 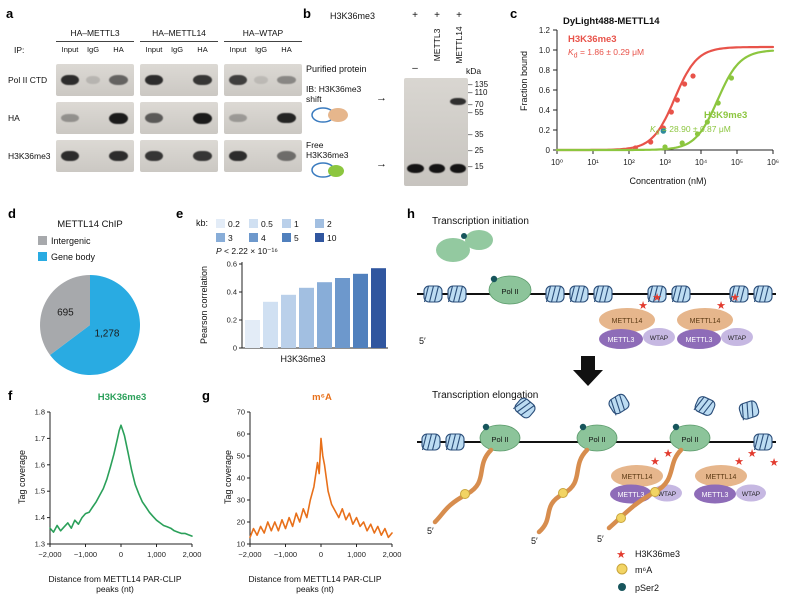 What do you see at coordinates (476, 104) in the screenshot?
I see `kda-marker: 70` at bounding box center [476, 104].